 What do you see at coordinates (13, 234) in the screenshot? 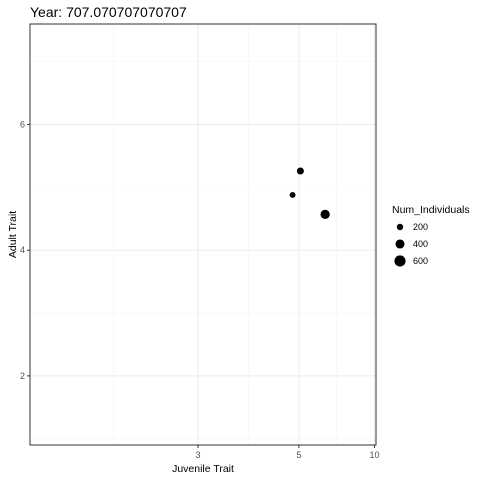
I see `y-axis-label: Adult Trait` at bounding box center [13, 234].